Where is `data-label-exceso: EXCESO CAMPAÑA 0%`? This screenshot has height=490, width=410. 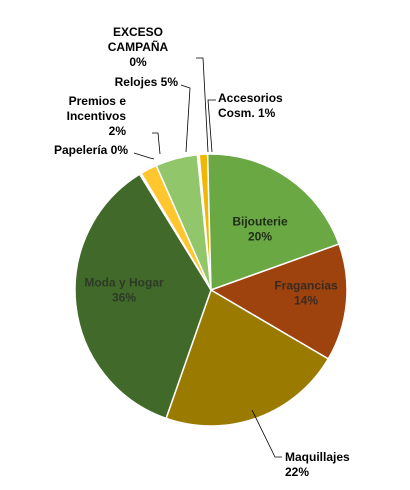 data-label-exceso: EXCESO CAMPAÑA 0% is located at coordinates (138, 47).